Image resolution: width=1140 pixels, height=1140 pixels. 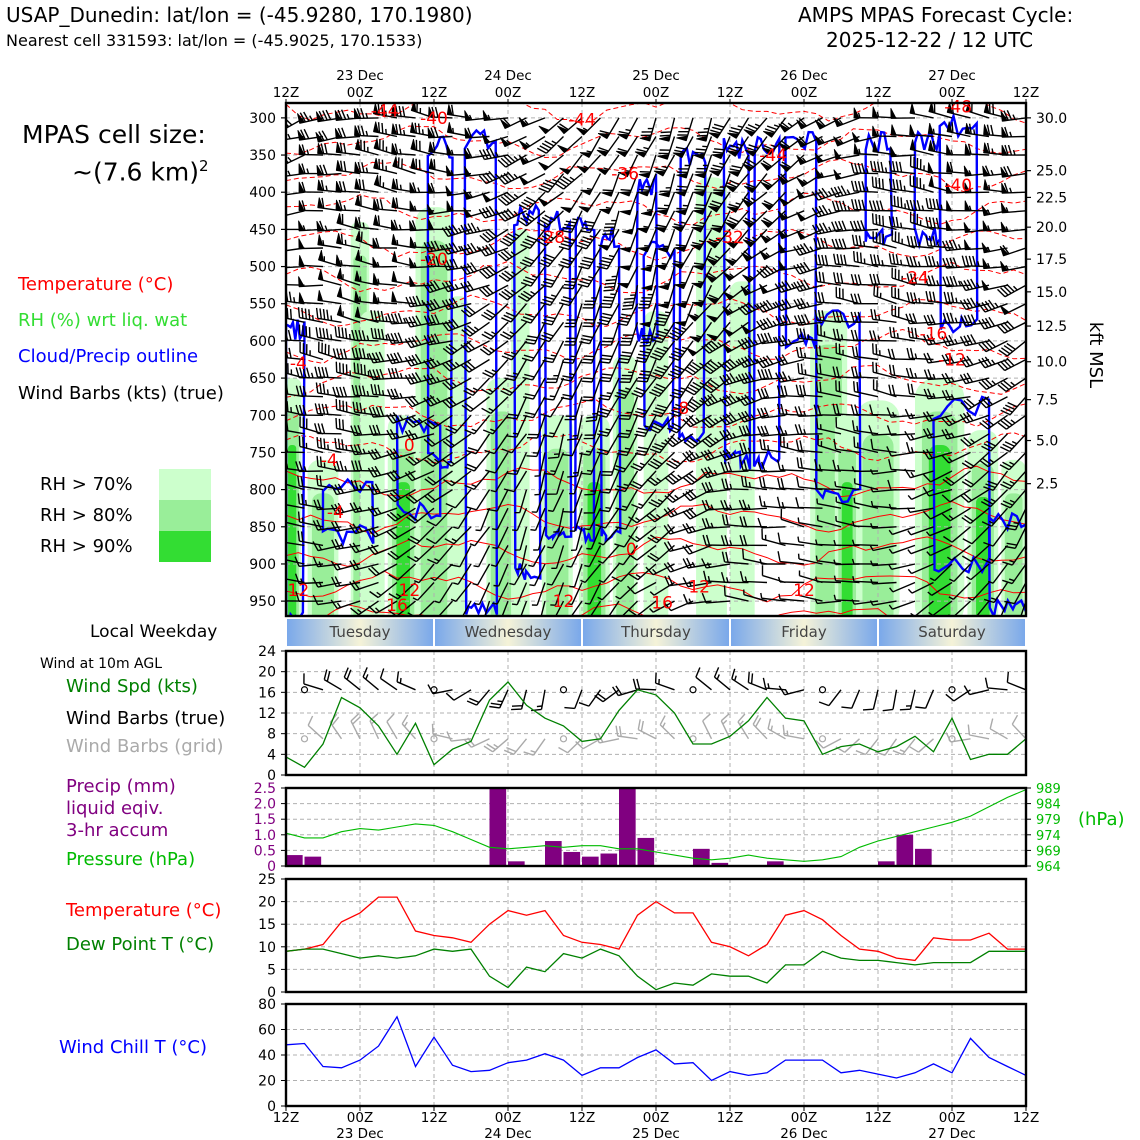 I want to click on bottom-hour-label-7: 00Z, so click(x=804, y=1118).